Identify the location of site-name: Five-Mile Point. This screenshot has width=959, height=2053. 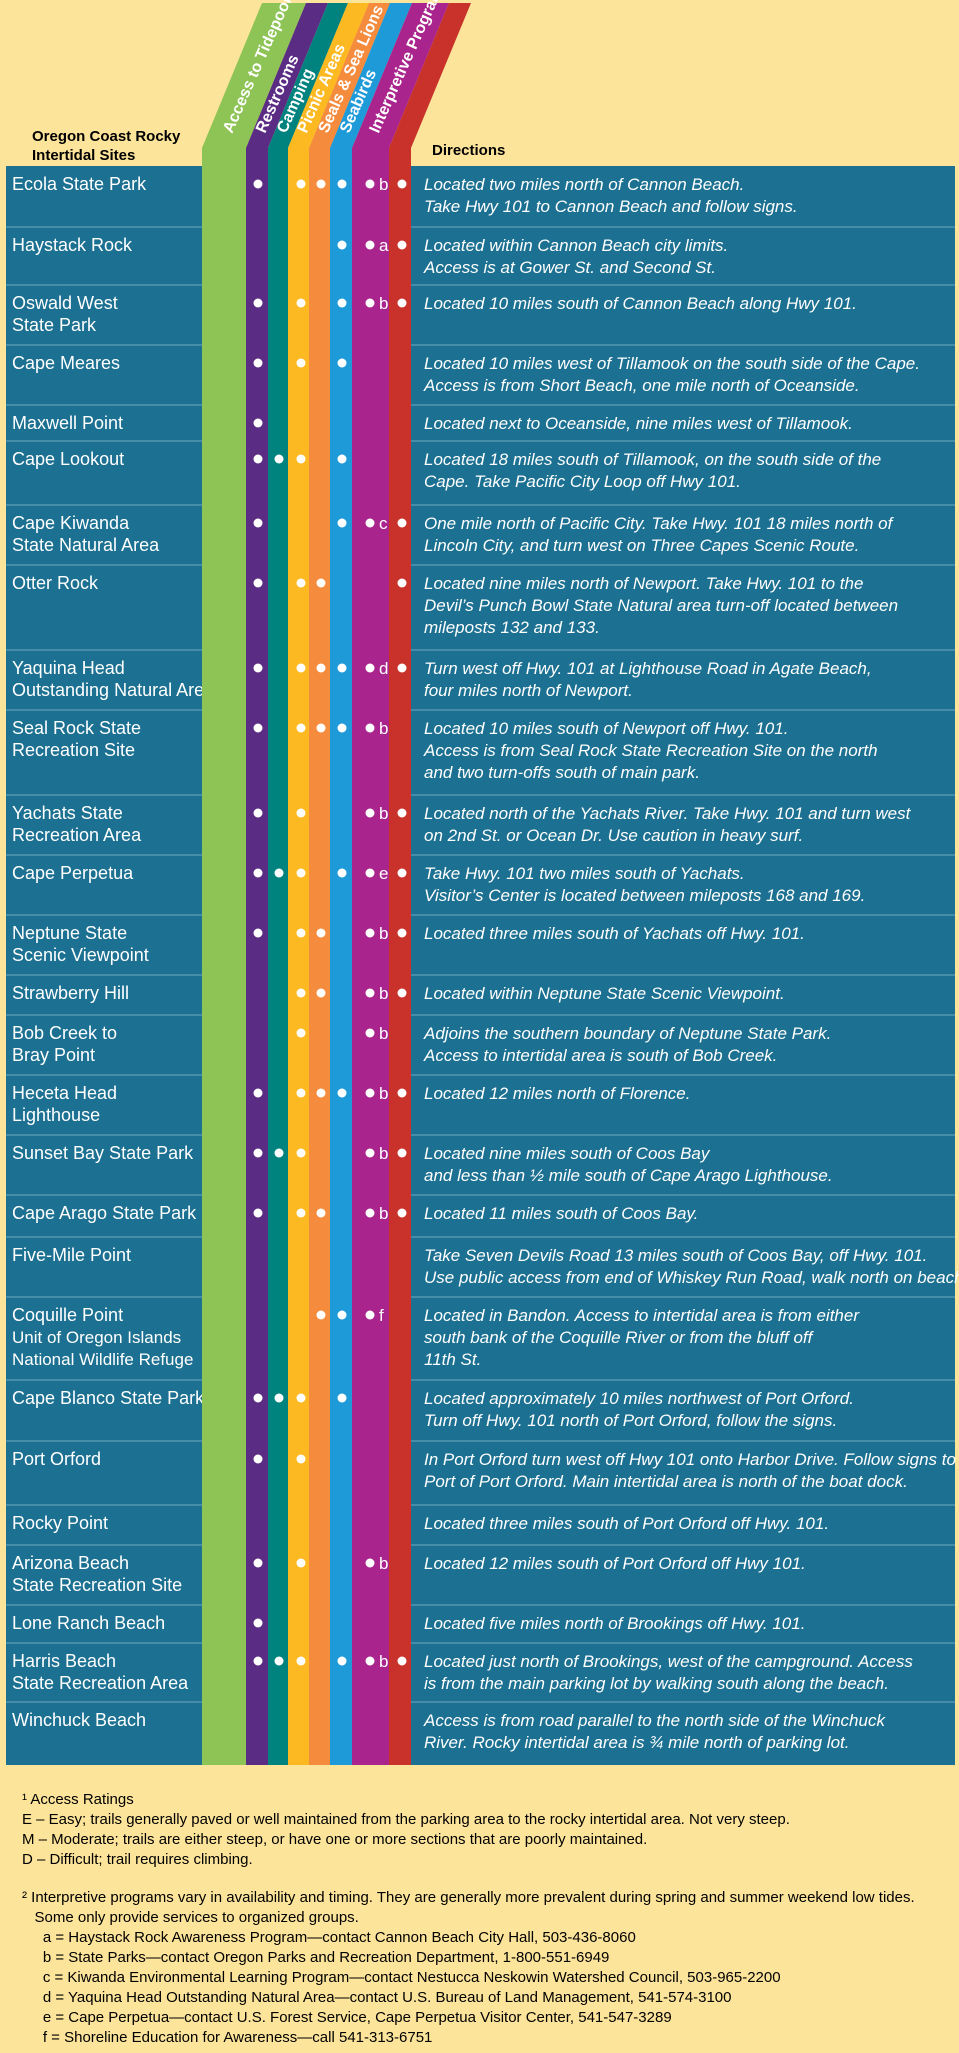
(71, 1255).